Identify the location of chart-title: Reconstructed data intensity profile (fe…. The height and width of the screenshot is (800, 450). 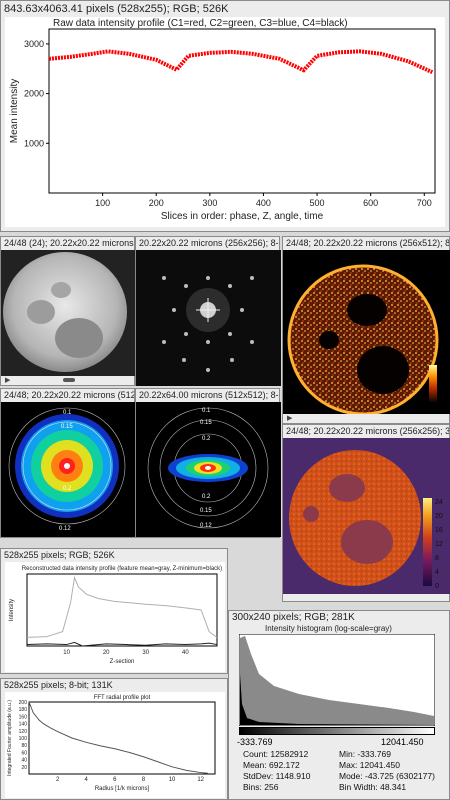
(122, 569).